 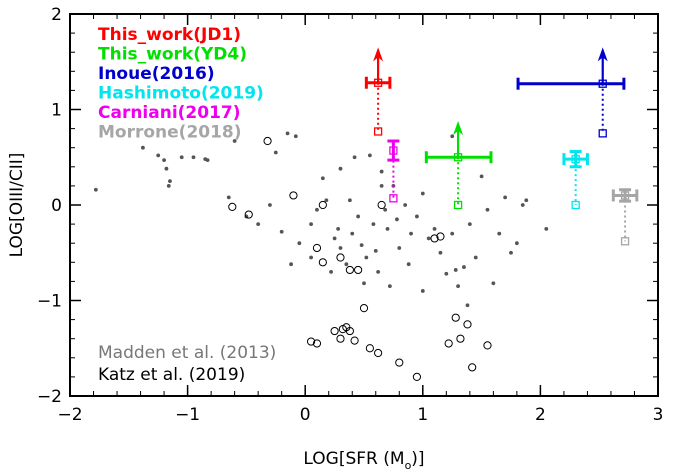 What do you see at coordinates (602, 83) in the screenshot?
I see `inoue-2016-marker` at bounding box center [602, 83].